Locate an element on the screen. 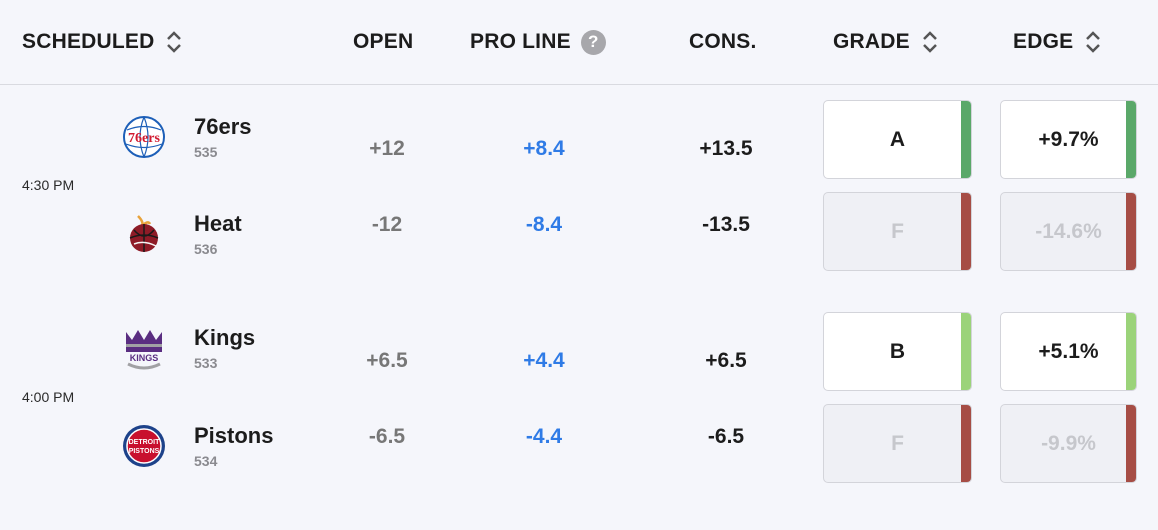 The height and width of the screenshot is (530, 1158). svg-text: DETROIT is located at coordinates (144, 442).